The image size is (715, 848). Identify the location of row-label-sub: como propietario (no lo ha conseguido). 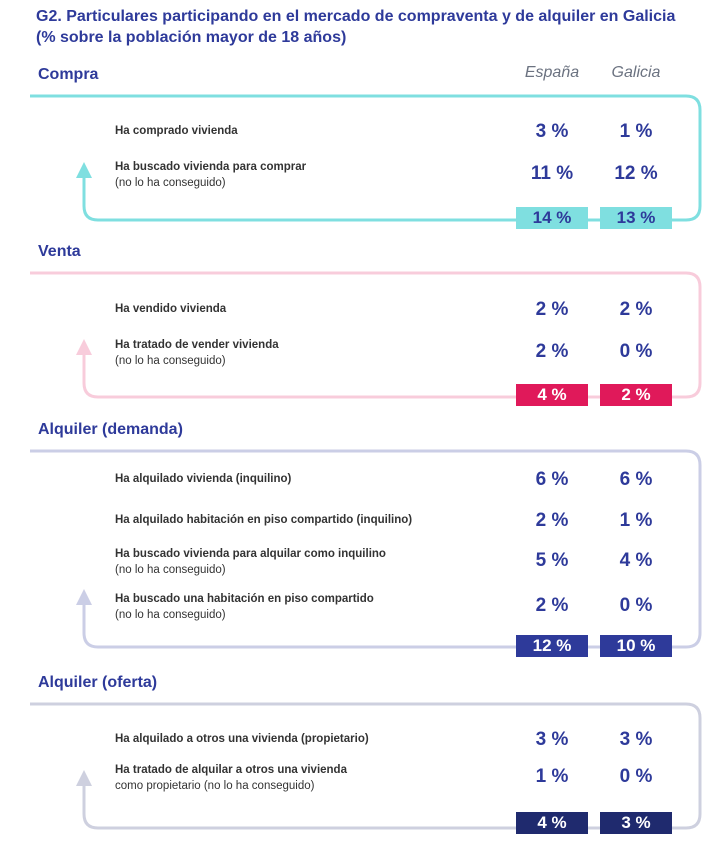
(215, 786).